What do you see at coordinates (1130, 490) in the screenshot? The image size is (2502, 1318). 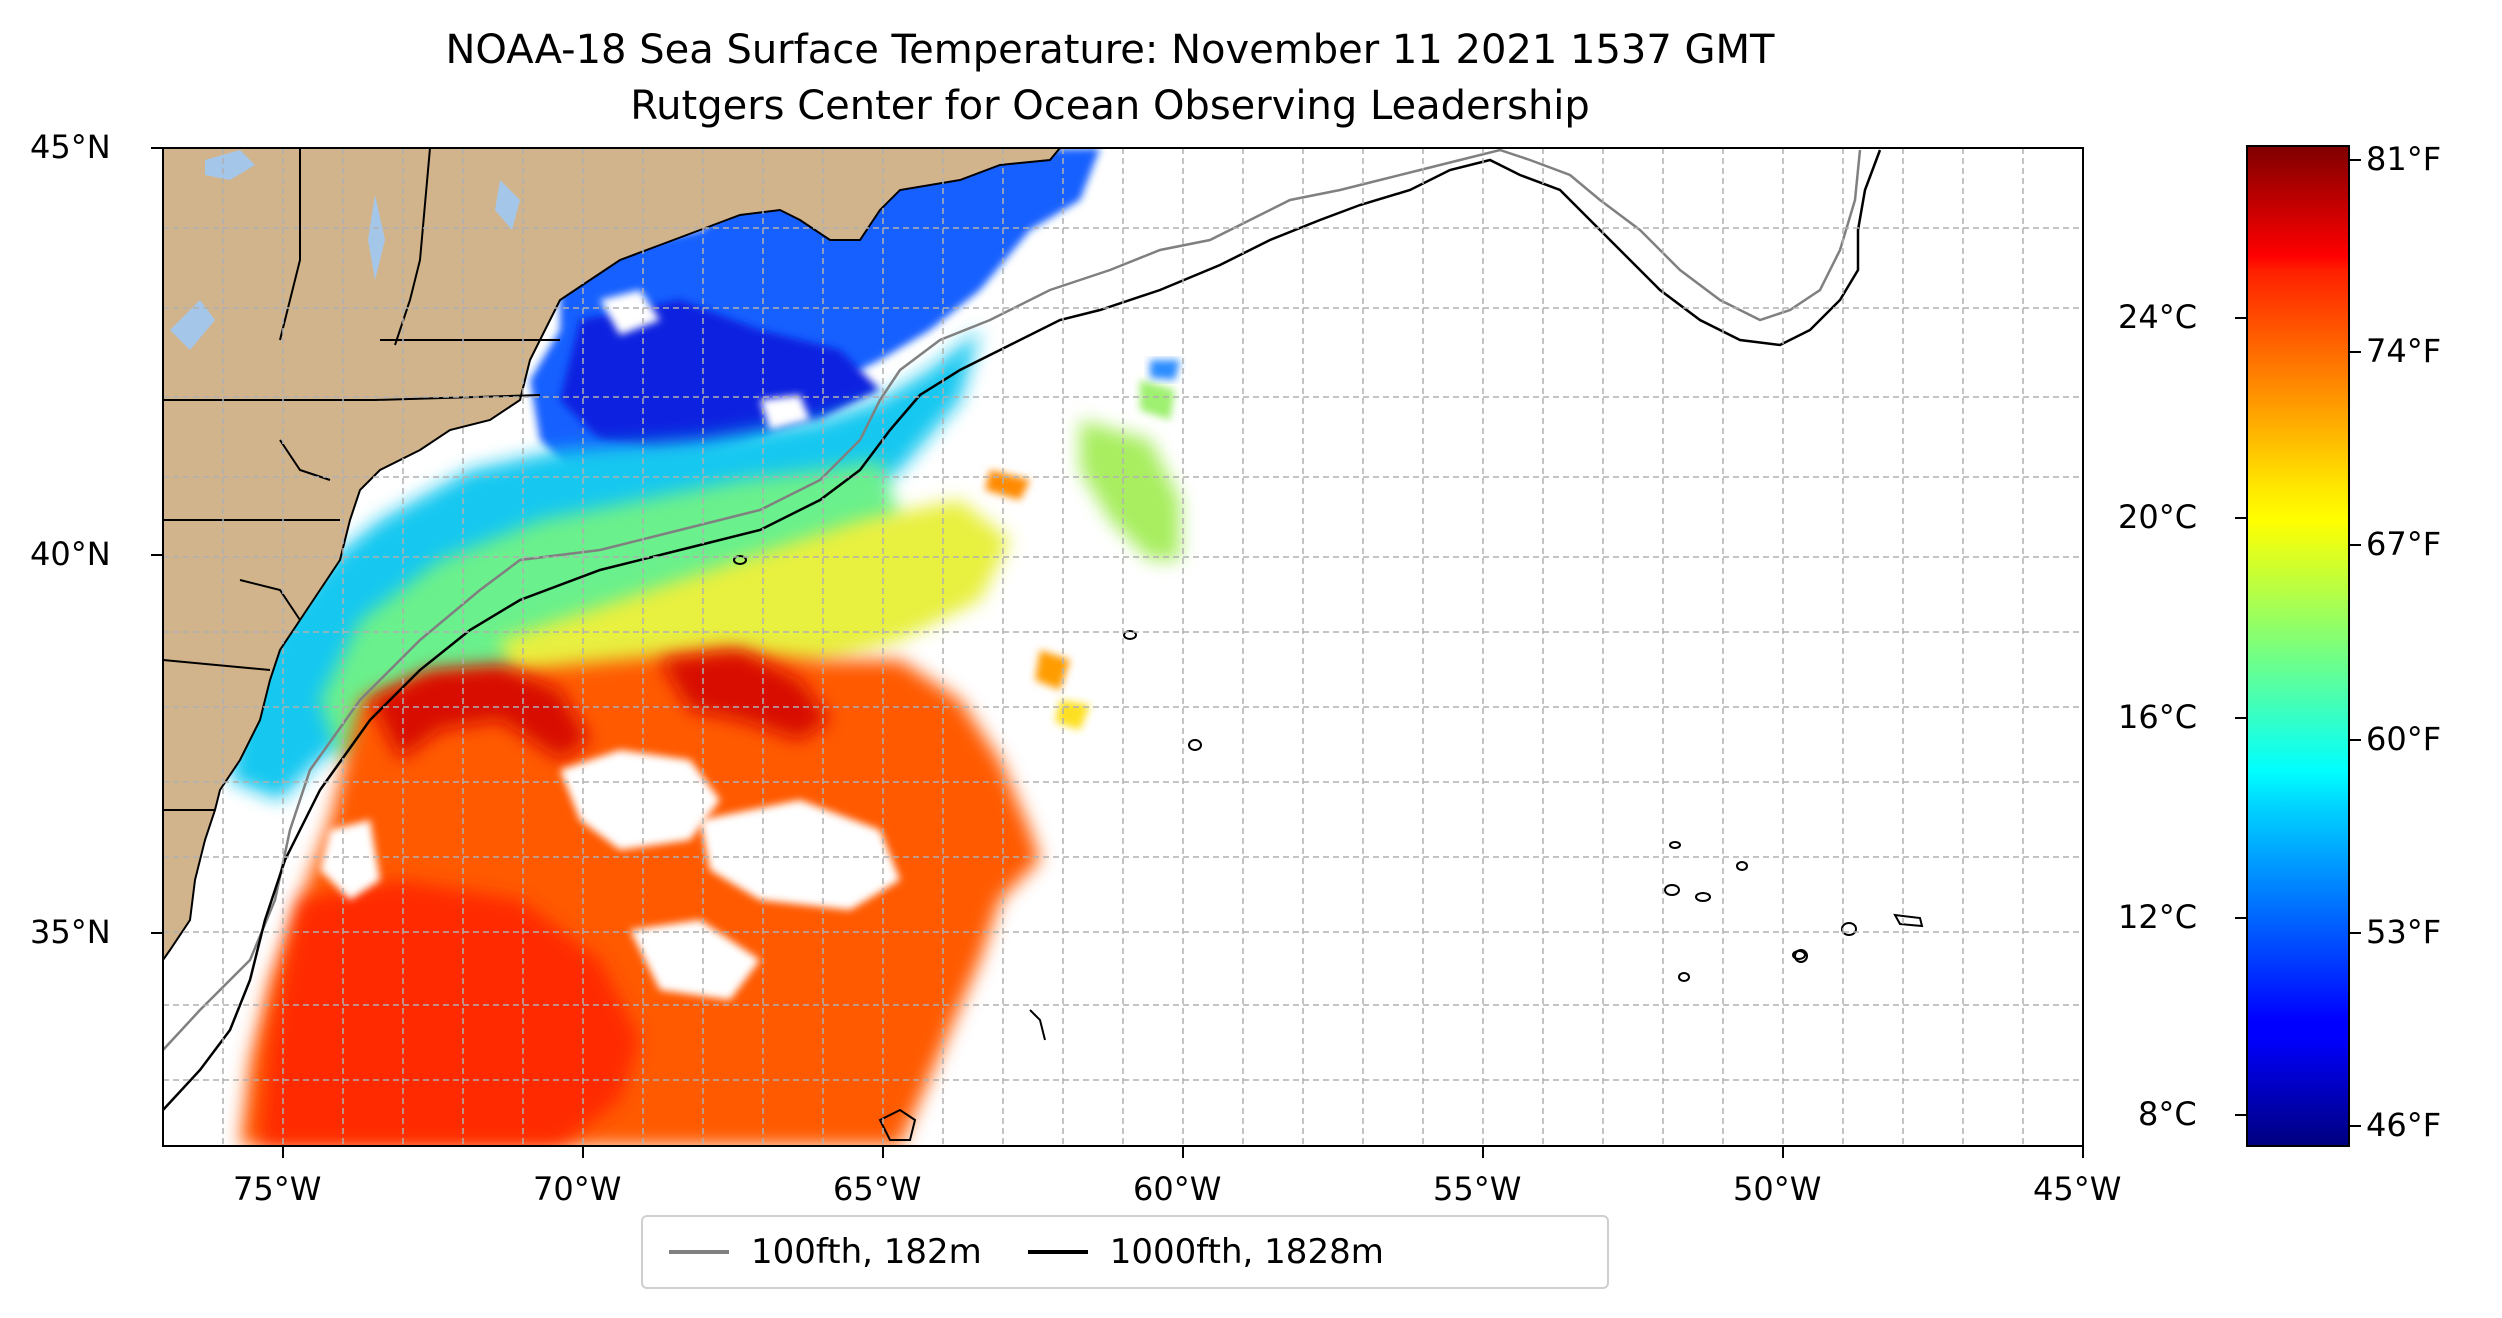 I see `sst-patch-east` at bounding box center [1130, 490].